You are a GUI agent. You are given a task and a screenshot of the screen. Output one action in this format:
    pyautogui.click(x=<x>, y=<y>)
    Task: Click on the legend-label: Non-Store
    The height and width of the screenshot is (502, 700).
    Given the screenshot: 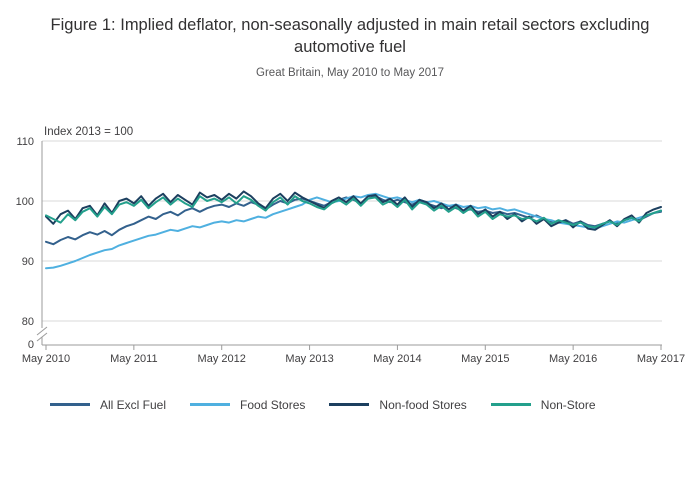 What is the action you would take?
    pyautogui.click(x=568, y=404)
    